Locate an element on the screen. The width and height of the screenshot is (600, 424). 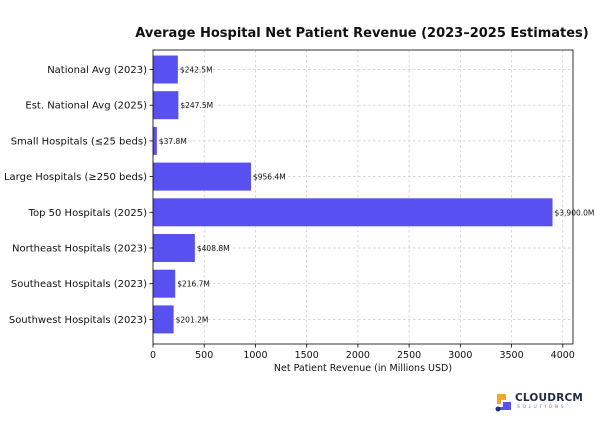
y-tick-label: Top 50 Hospitals (2025) is located at coordinates (87, 213).